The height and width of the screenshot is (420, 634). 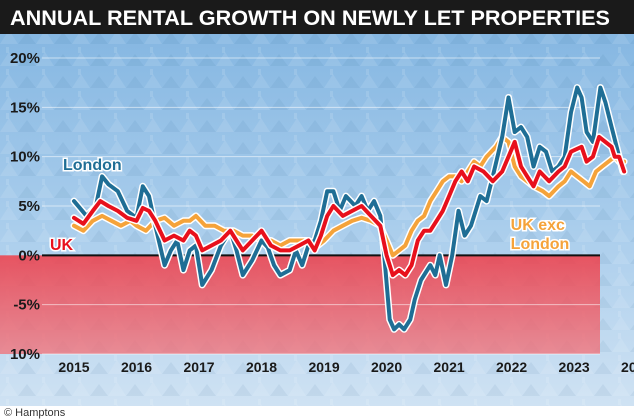 I want to click on series-label-line: London, so click(x=540, y=244).